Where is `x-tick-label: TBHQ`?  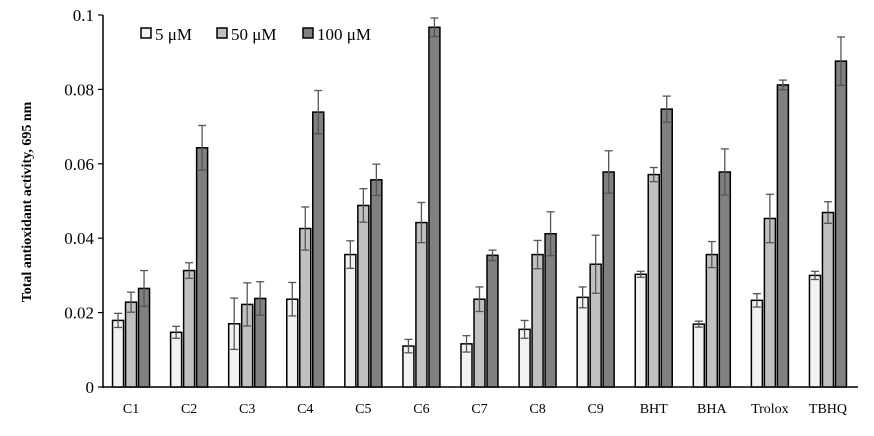
x-tick-label: TBHQ is located at coordinates (828, 409).